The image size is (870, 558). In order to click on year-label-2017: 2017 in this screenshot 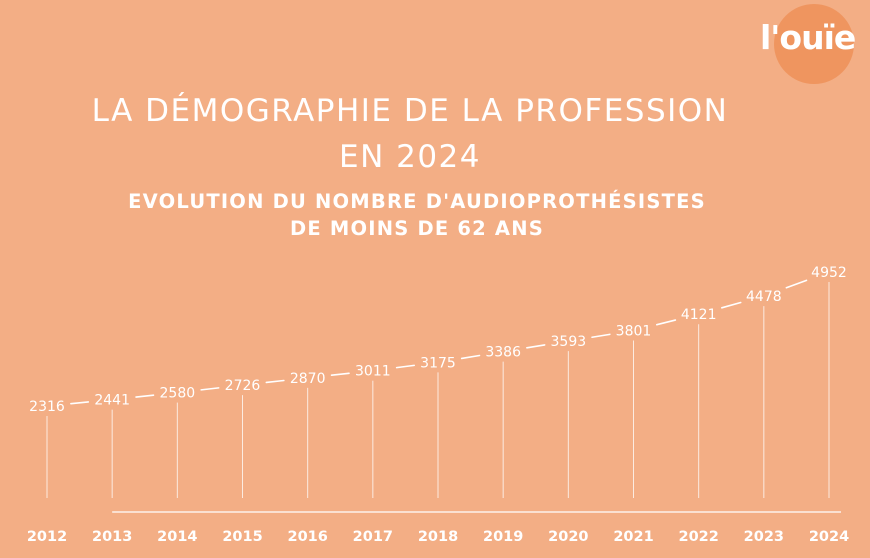, I will do `click(373, 537)`.